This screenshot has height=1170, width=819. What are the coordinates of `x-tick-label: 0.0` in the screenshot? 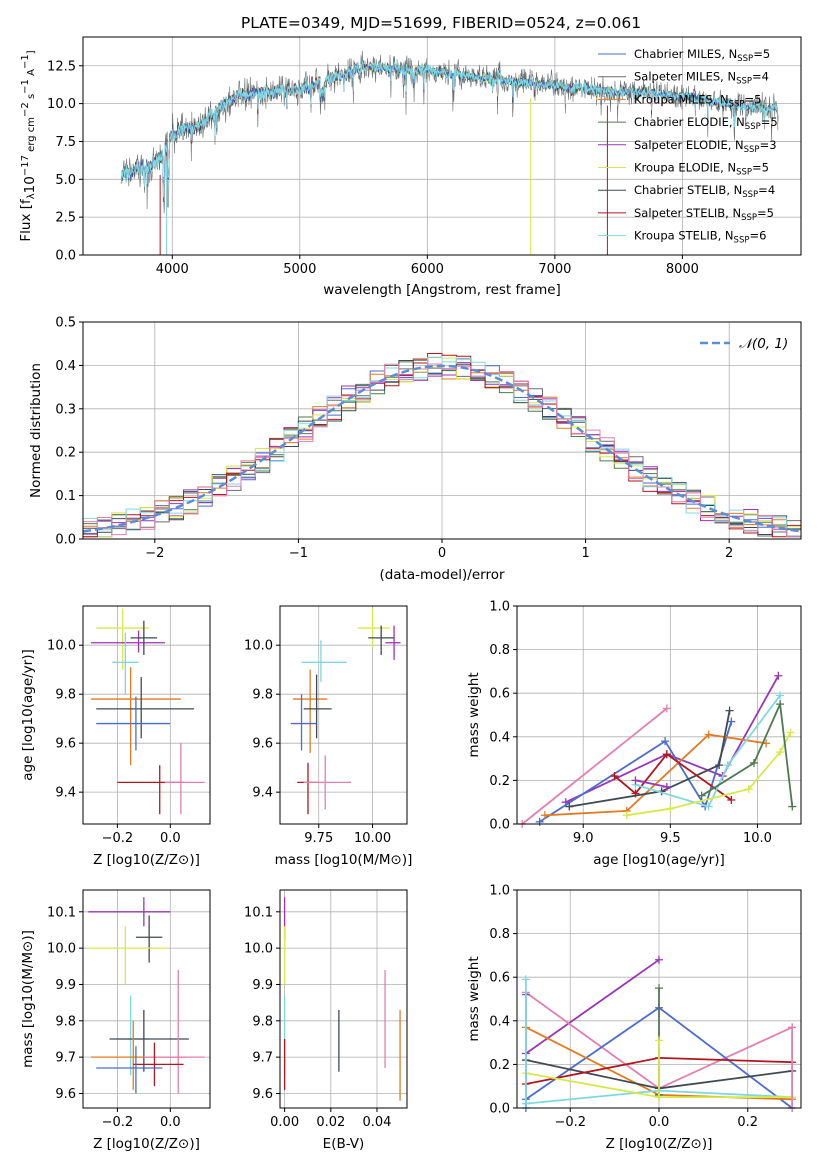 It's located at (170, 838).